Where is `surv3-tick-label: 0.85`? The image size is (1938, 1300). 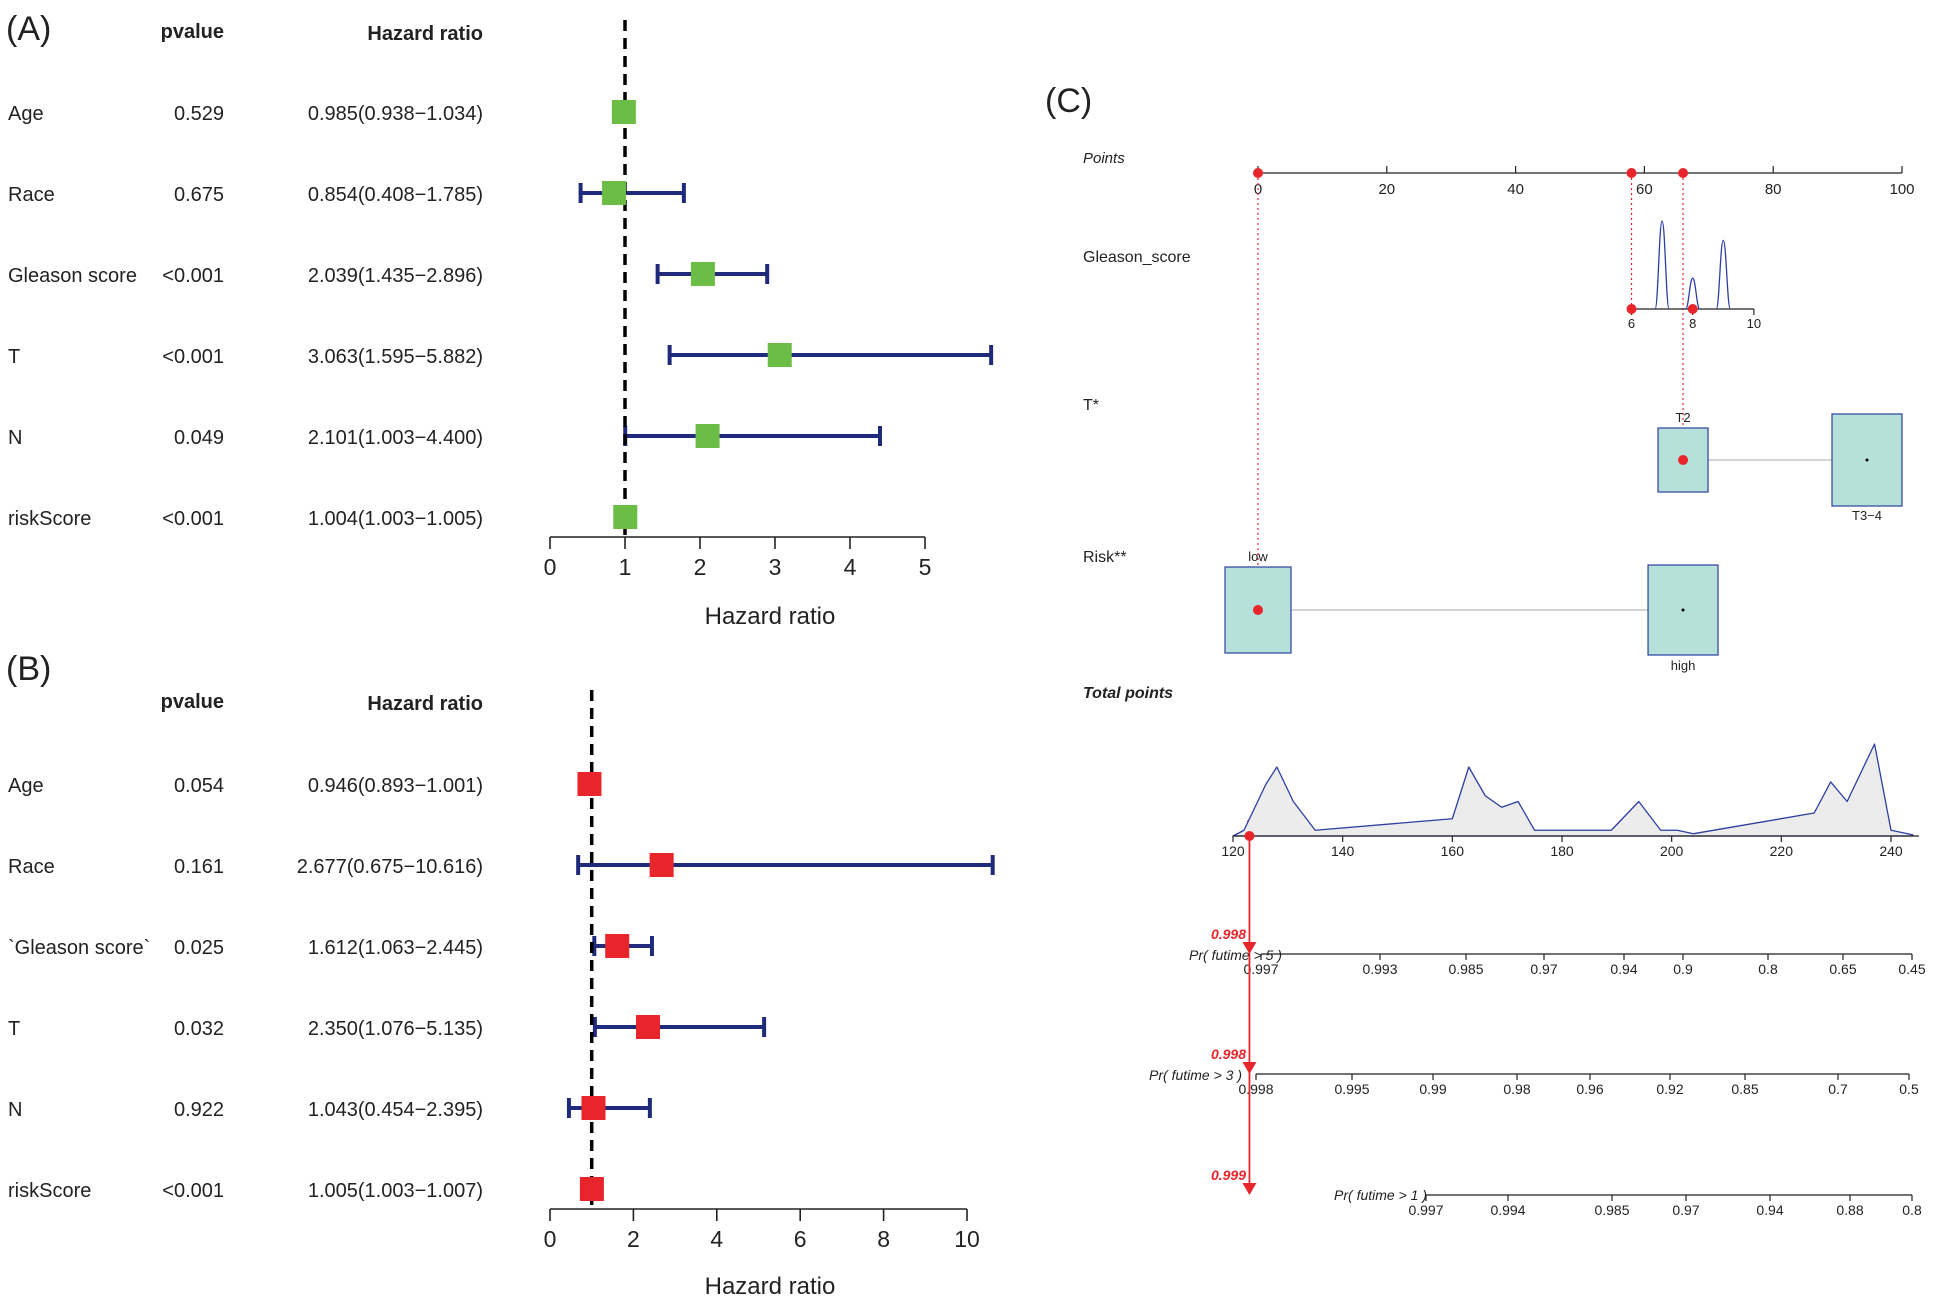 surv3-tick-label: 0.85 is located at coordinates (1744, 1089).